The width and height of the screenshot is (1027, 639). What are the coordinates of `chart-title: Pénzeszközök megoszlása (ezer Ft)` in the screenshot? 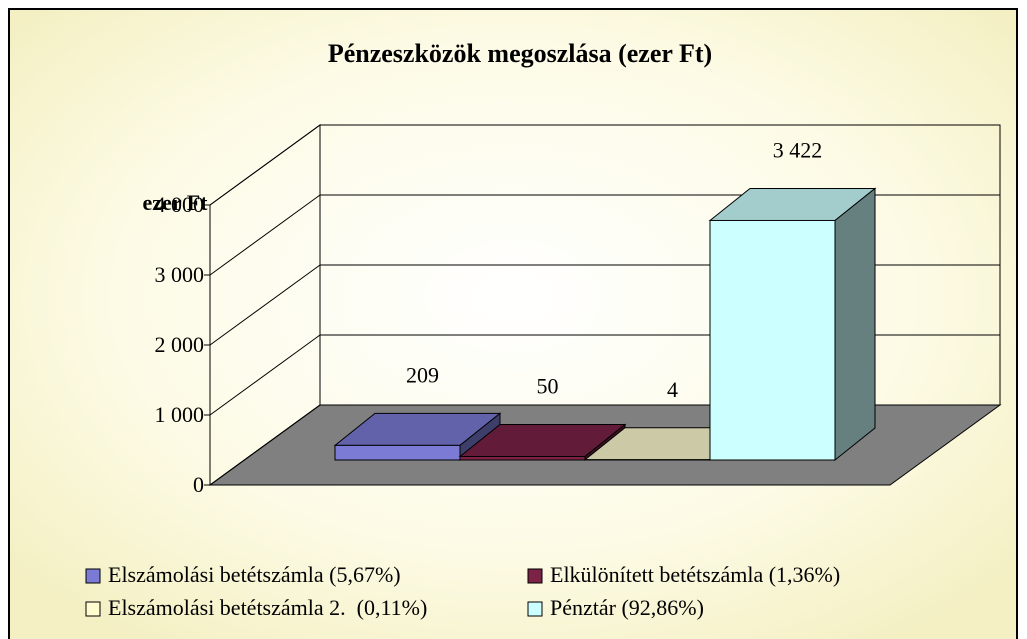 It's located at (520, 53).